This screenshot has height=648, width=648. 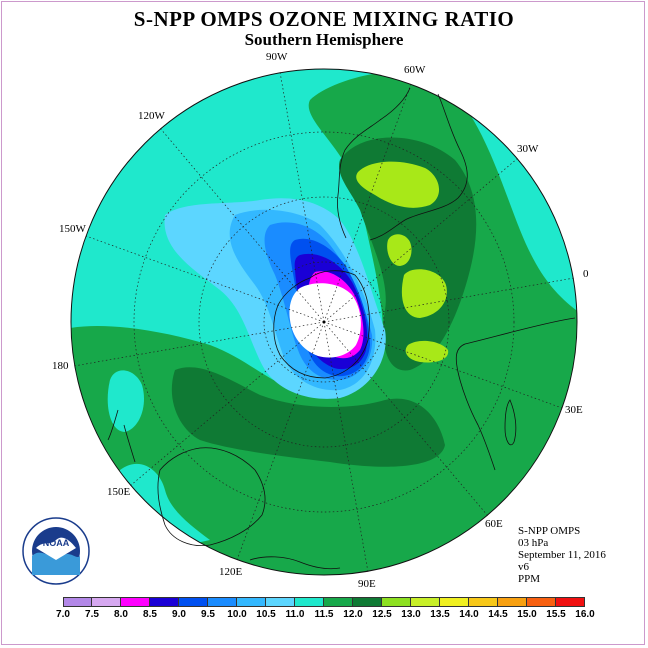 What do you see at coordinates (151, 116) in the screenshot?
I see `lon-label-120w: 120W` at bounding box center [151, 116].